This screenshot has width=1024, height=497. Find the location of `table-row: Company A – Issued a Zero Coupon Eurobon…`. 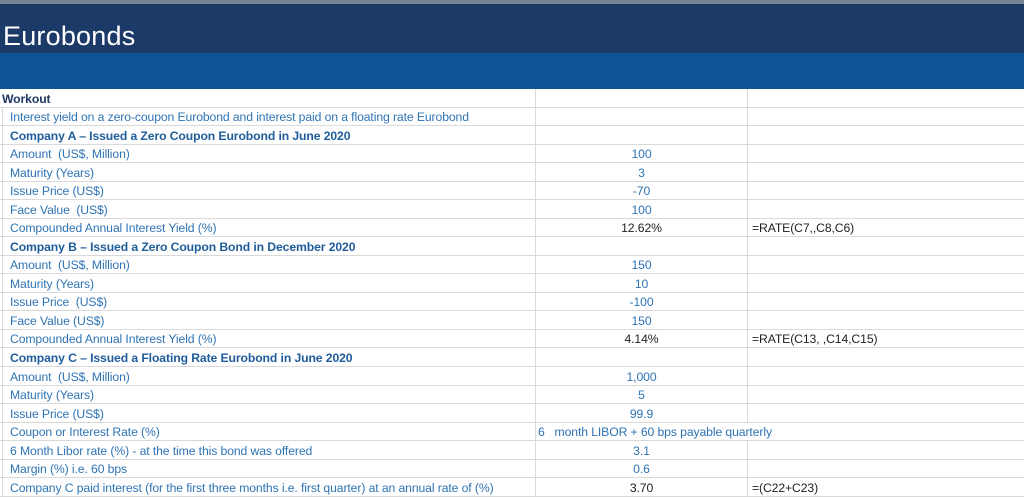

table-row: Company A – Issued a Zero Coupon Eurobon… is located at coordinates (512, 135).